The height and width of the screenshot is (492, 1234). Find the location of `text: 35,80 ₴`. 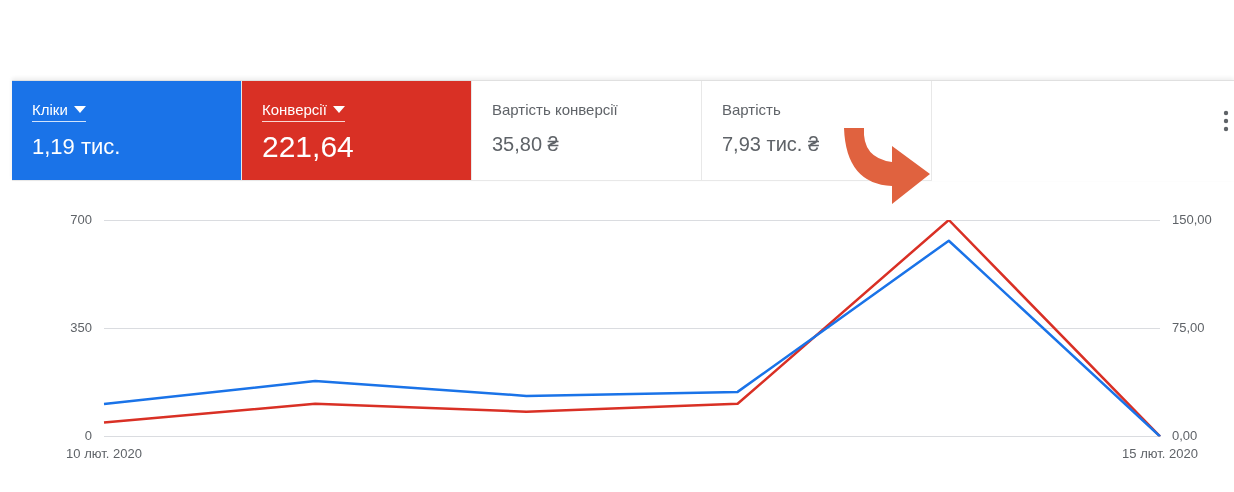

text: 35,80 ₴ is located at coordinates (526, 144).